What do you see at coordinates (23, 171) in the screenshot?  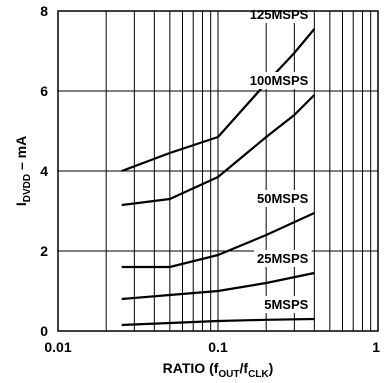 I see `y-axis-title: IDVDD – mA` at bounding box center [23, 171].